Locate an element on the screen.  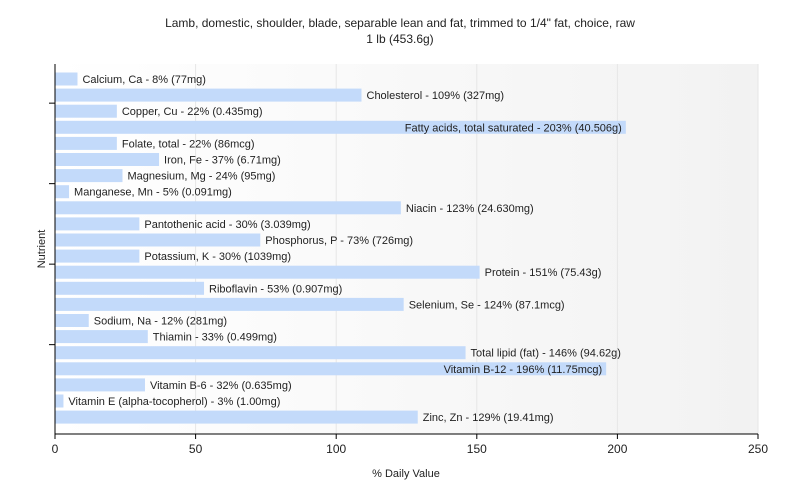
bar-label: Potassium, K - 30% (1039mg) is located at coordinates (217, 257).